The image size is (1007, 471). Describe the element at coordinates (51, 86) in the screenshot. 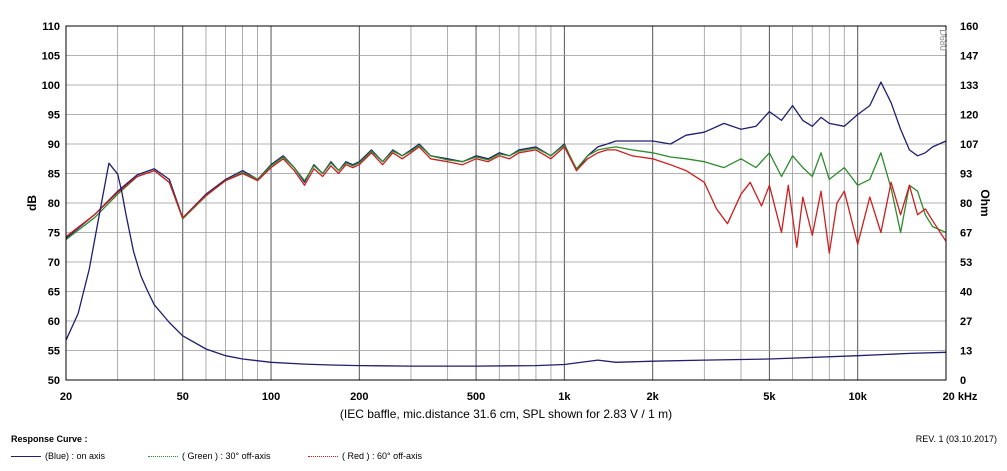

I see `y-tick-label-left: 100` at that location.